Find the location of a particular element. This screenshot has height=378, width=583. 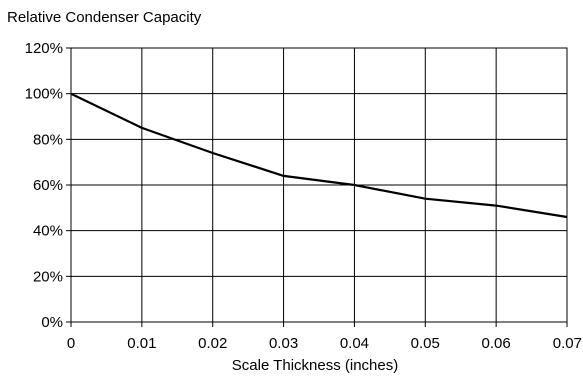

x-tick-label: 0.05 is located at coordinates (425, 343).